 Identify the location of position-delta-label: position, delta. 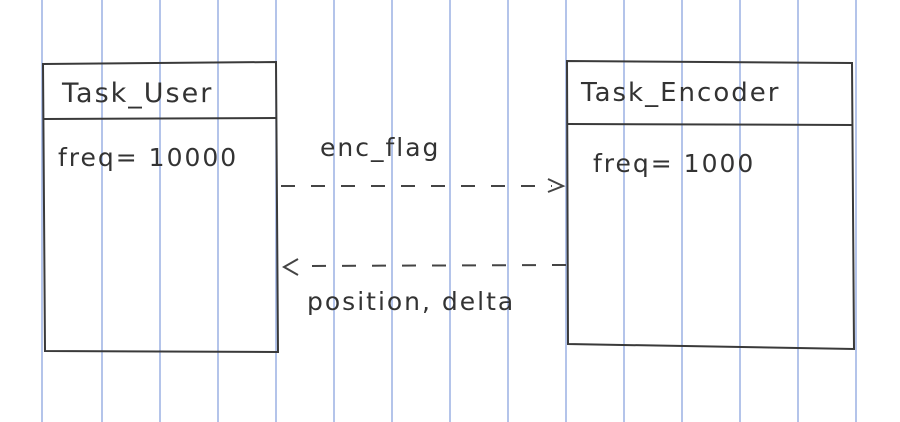
(411, 301).